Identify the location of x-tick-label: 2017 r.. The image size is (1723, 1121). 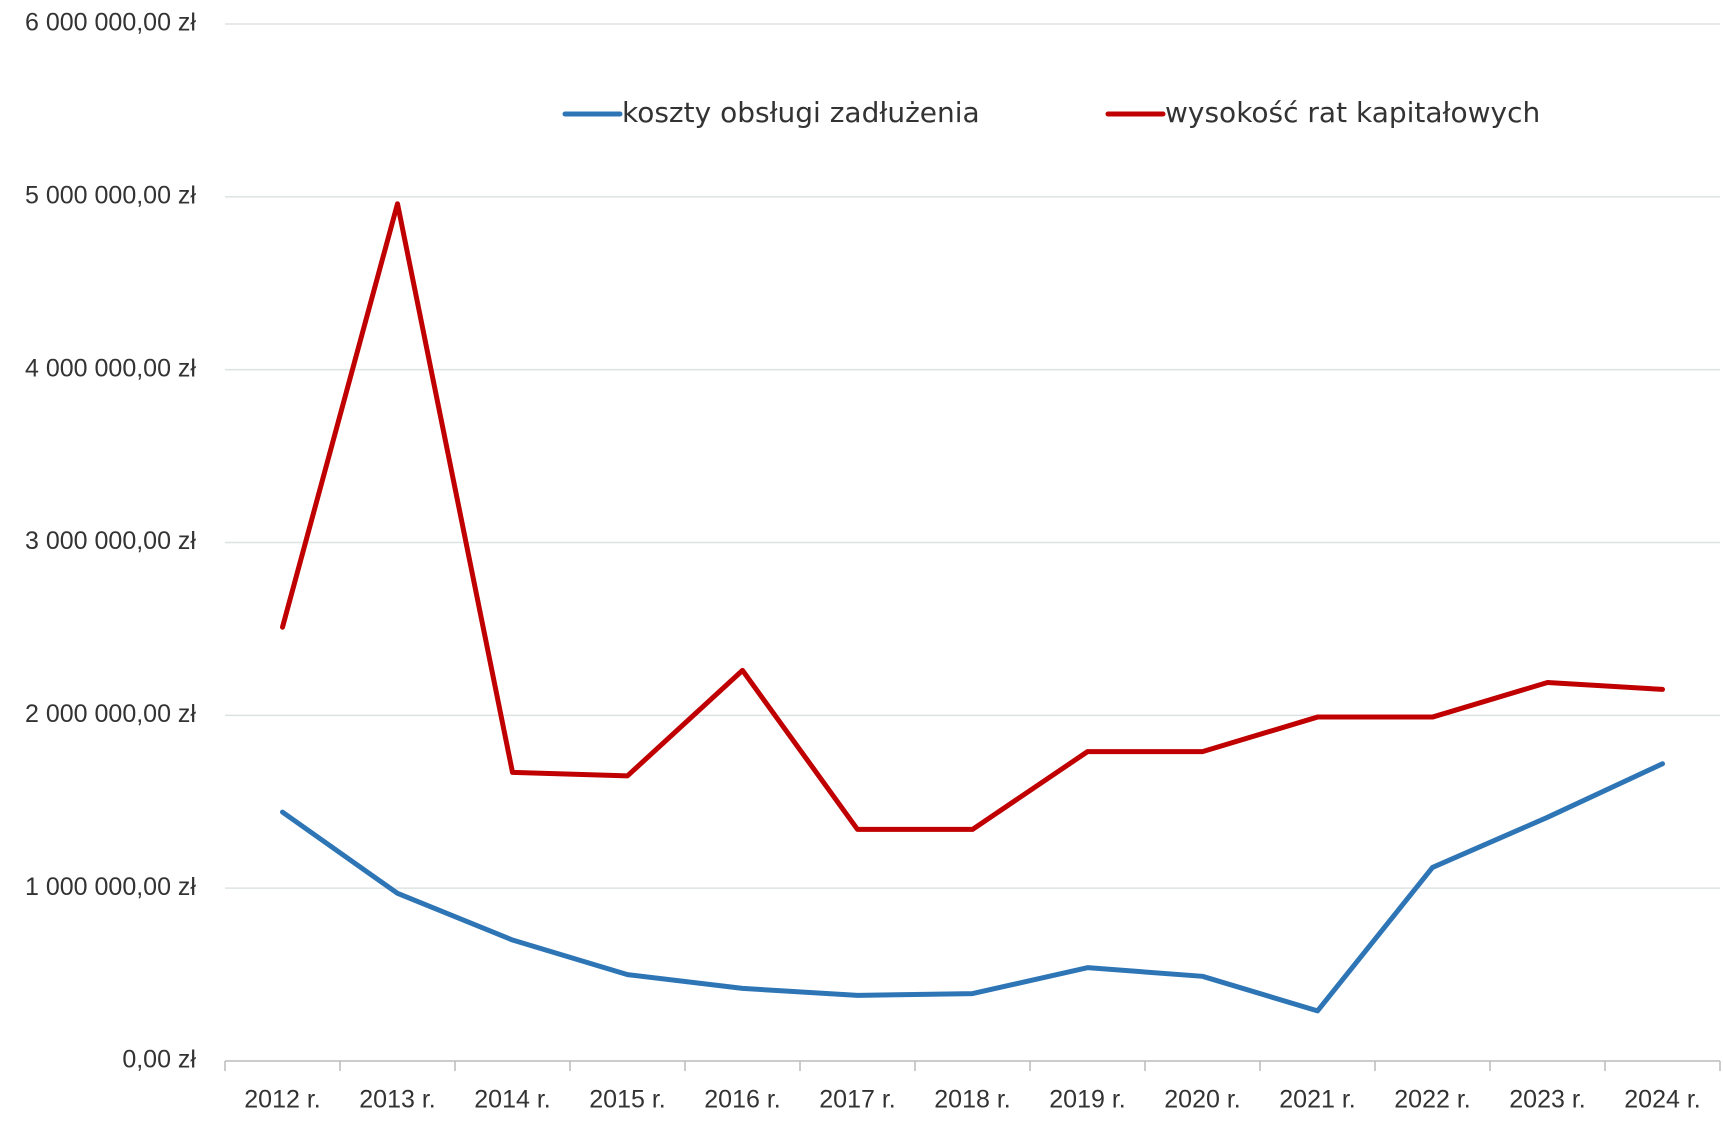
(857, 1100).